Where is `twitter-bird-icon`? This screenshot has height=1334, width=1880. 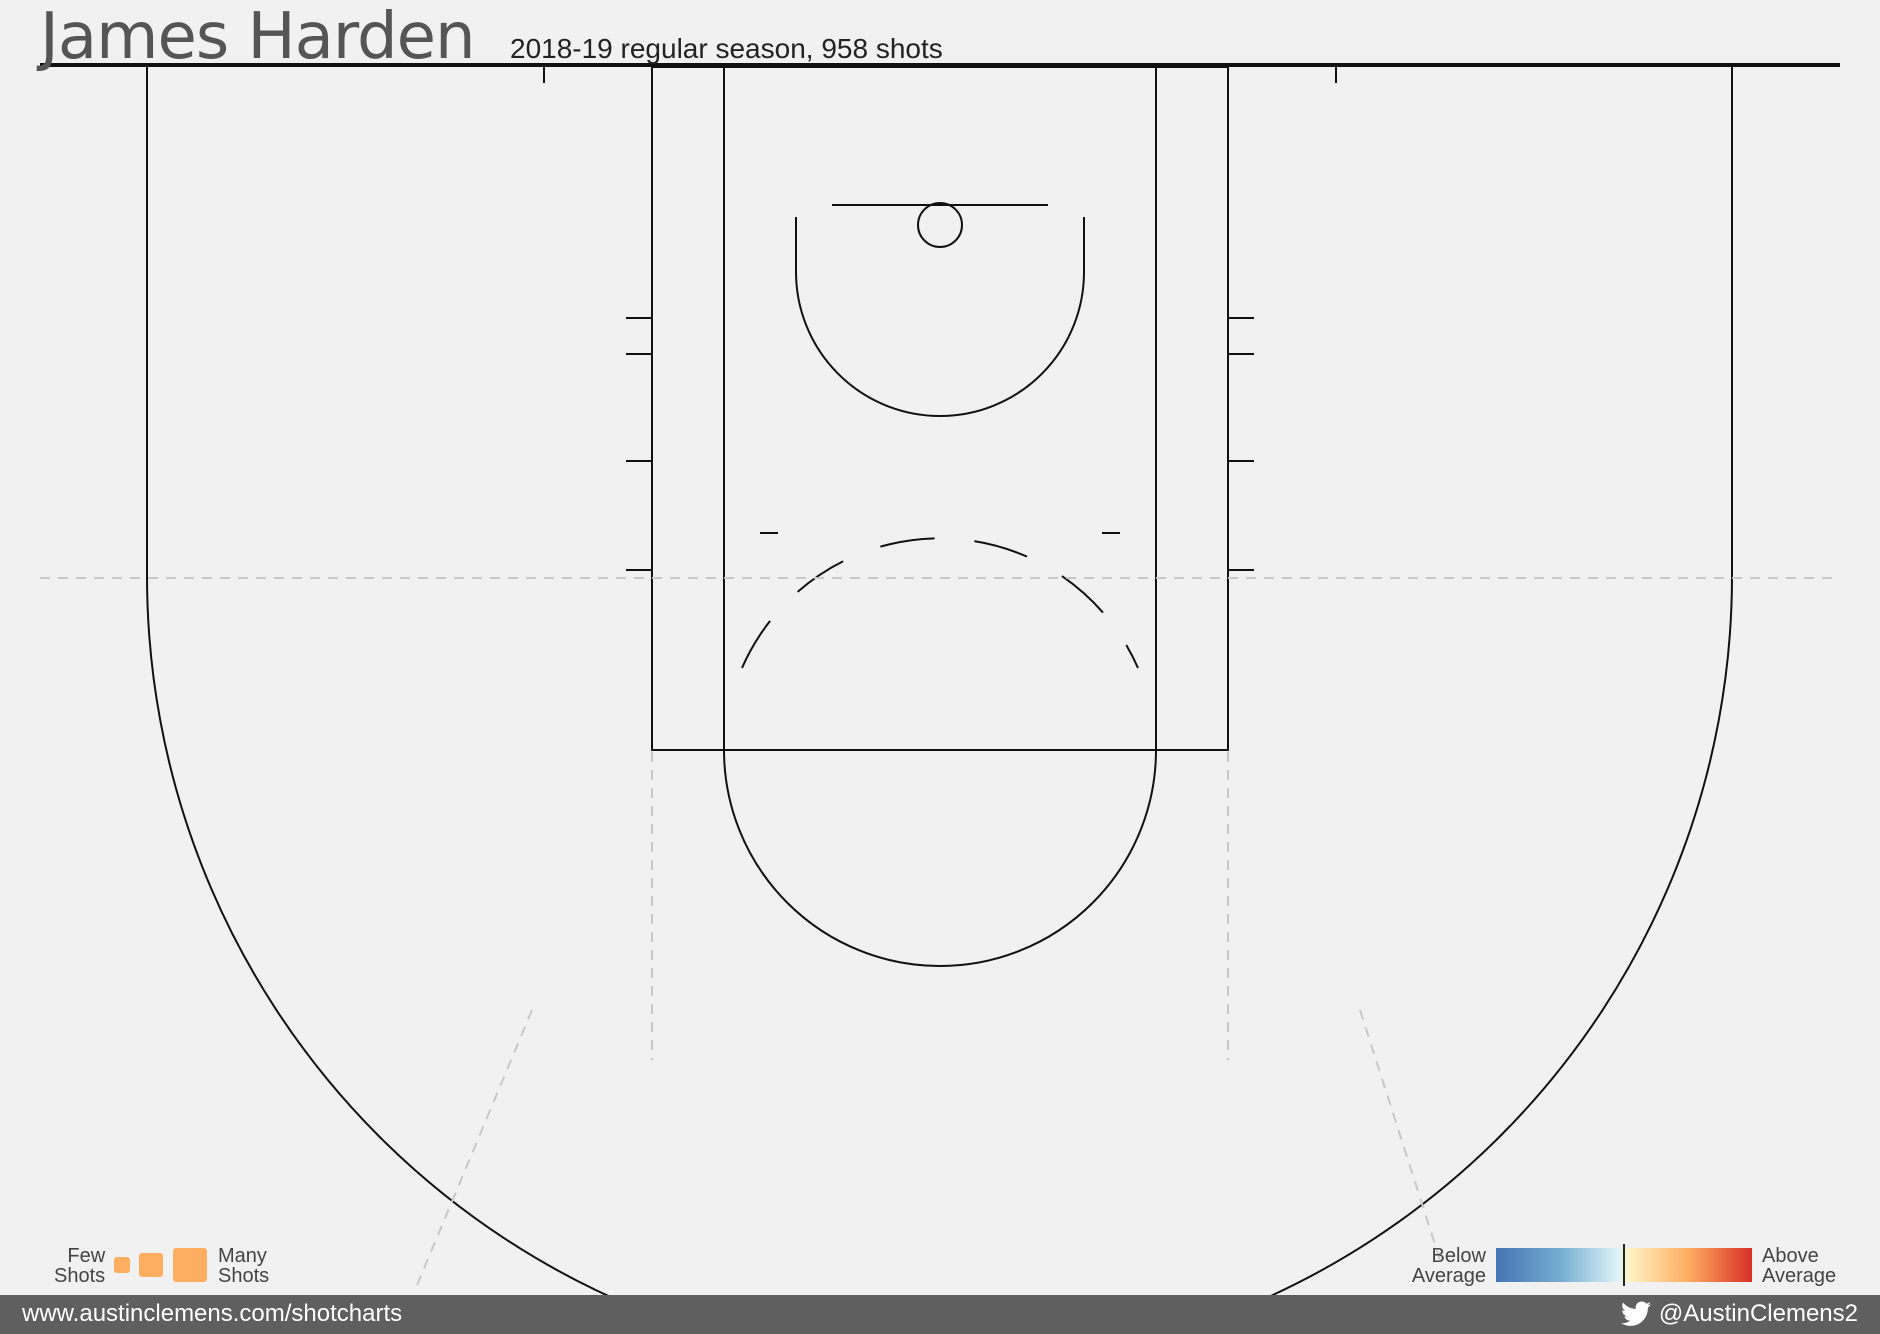 twitter-bird-icon is located at coordinates (1635, 1313).